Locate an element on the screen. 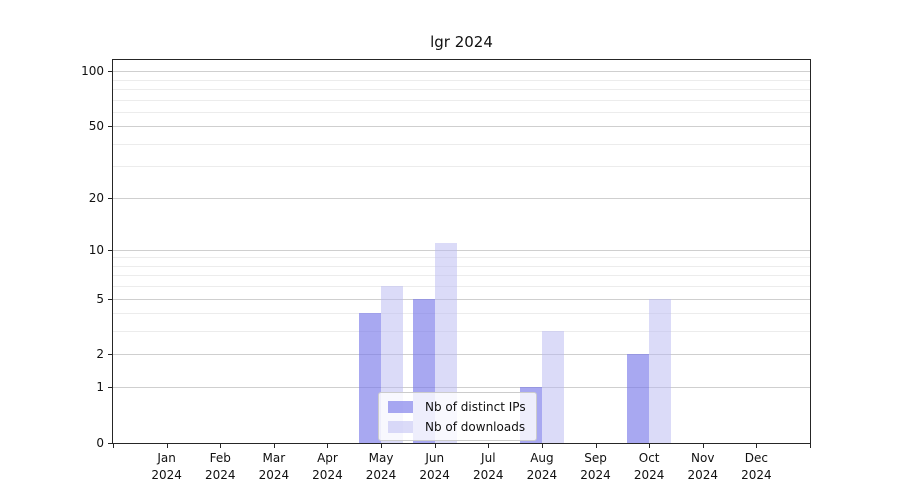 The height and width of the screenshot is (500, 900). bar-nb-of-distinct-ips-oct is located at coordinates (638, 398).